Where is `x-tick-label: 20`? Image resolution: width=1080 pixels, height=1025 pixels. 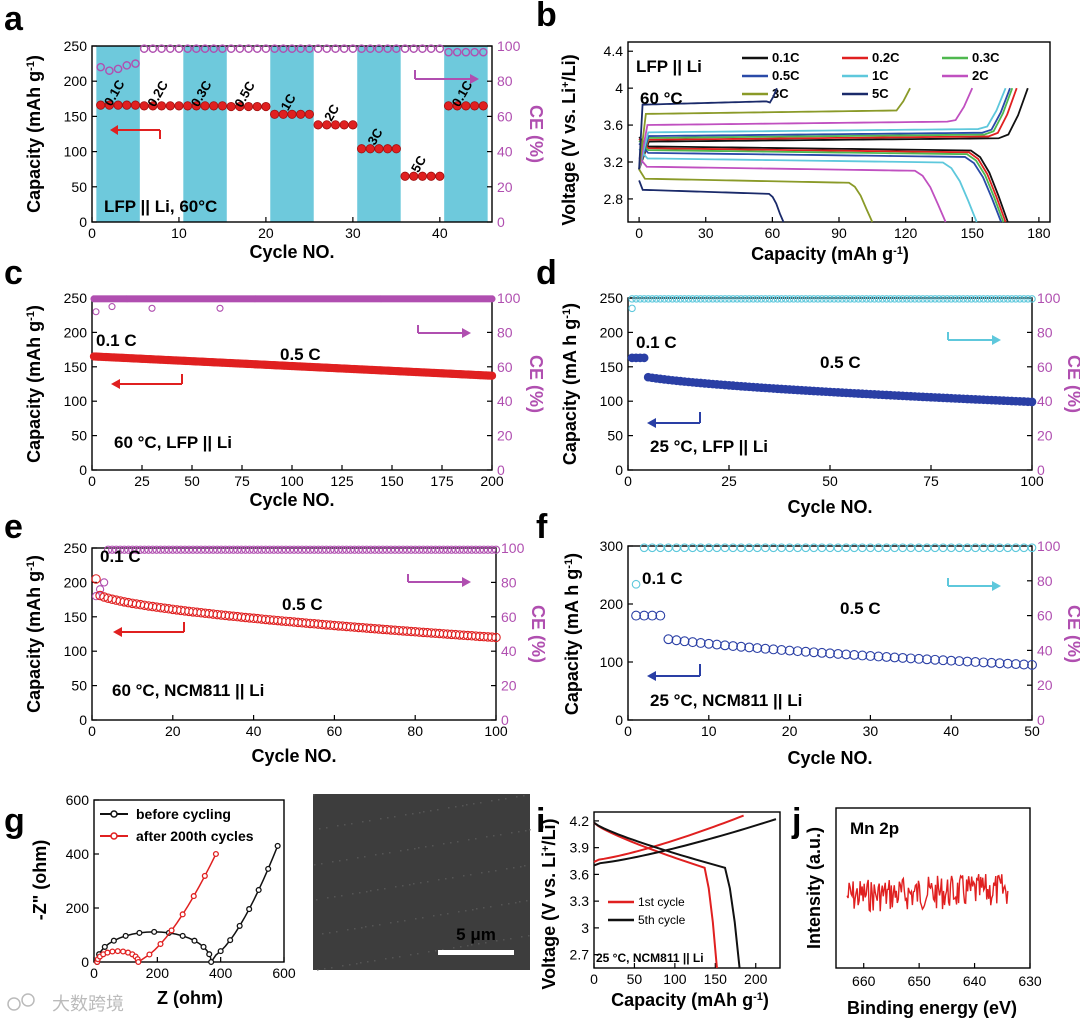
x-tick-label: 20 is located at coordinates (790, 731).